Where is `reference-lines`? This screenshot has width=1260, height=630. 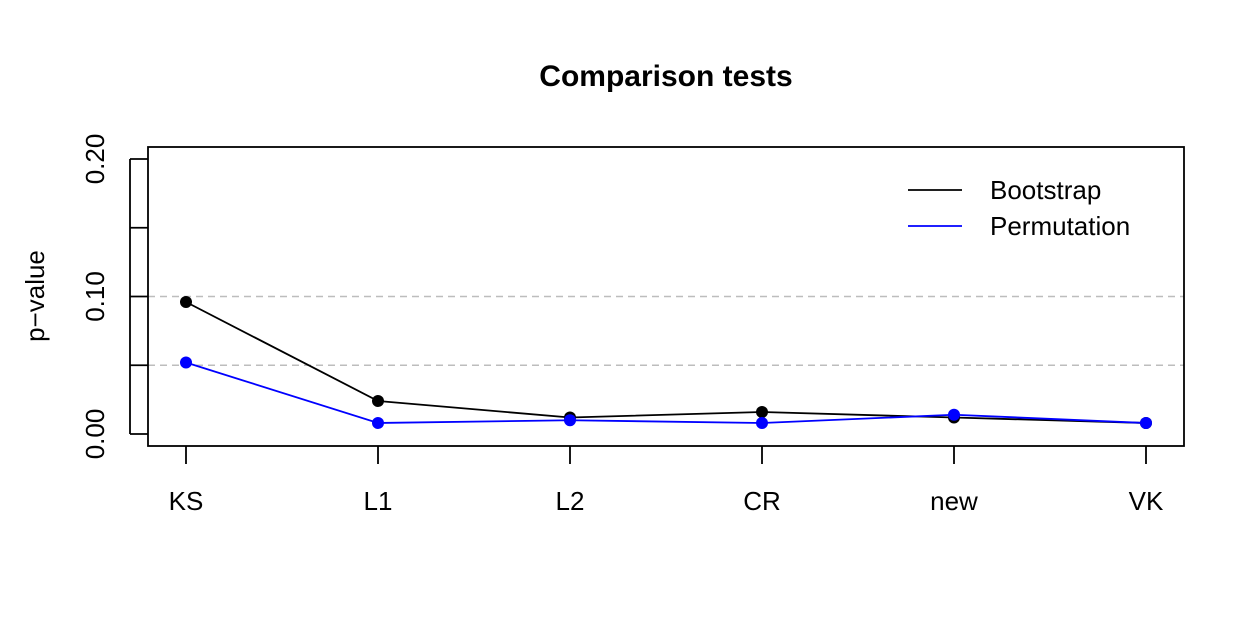 reference-lines is located at coordinates (666, 331).